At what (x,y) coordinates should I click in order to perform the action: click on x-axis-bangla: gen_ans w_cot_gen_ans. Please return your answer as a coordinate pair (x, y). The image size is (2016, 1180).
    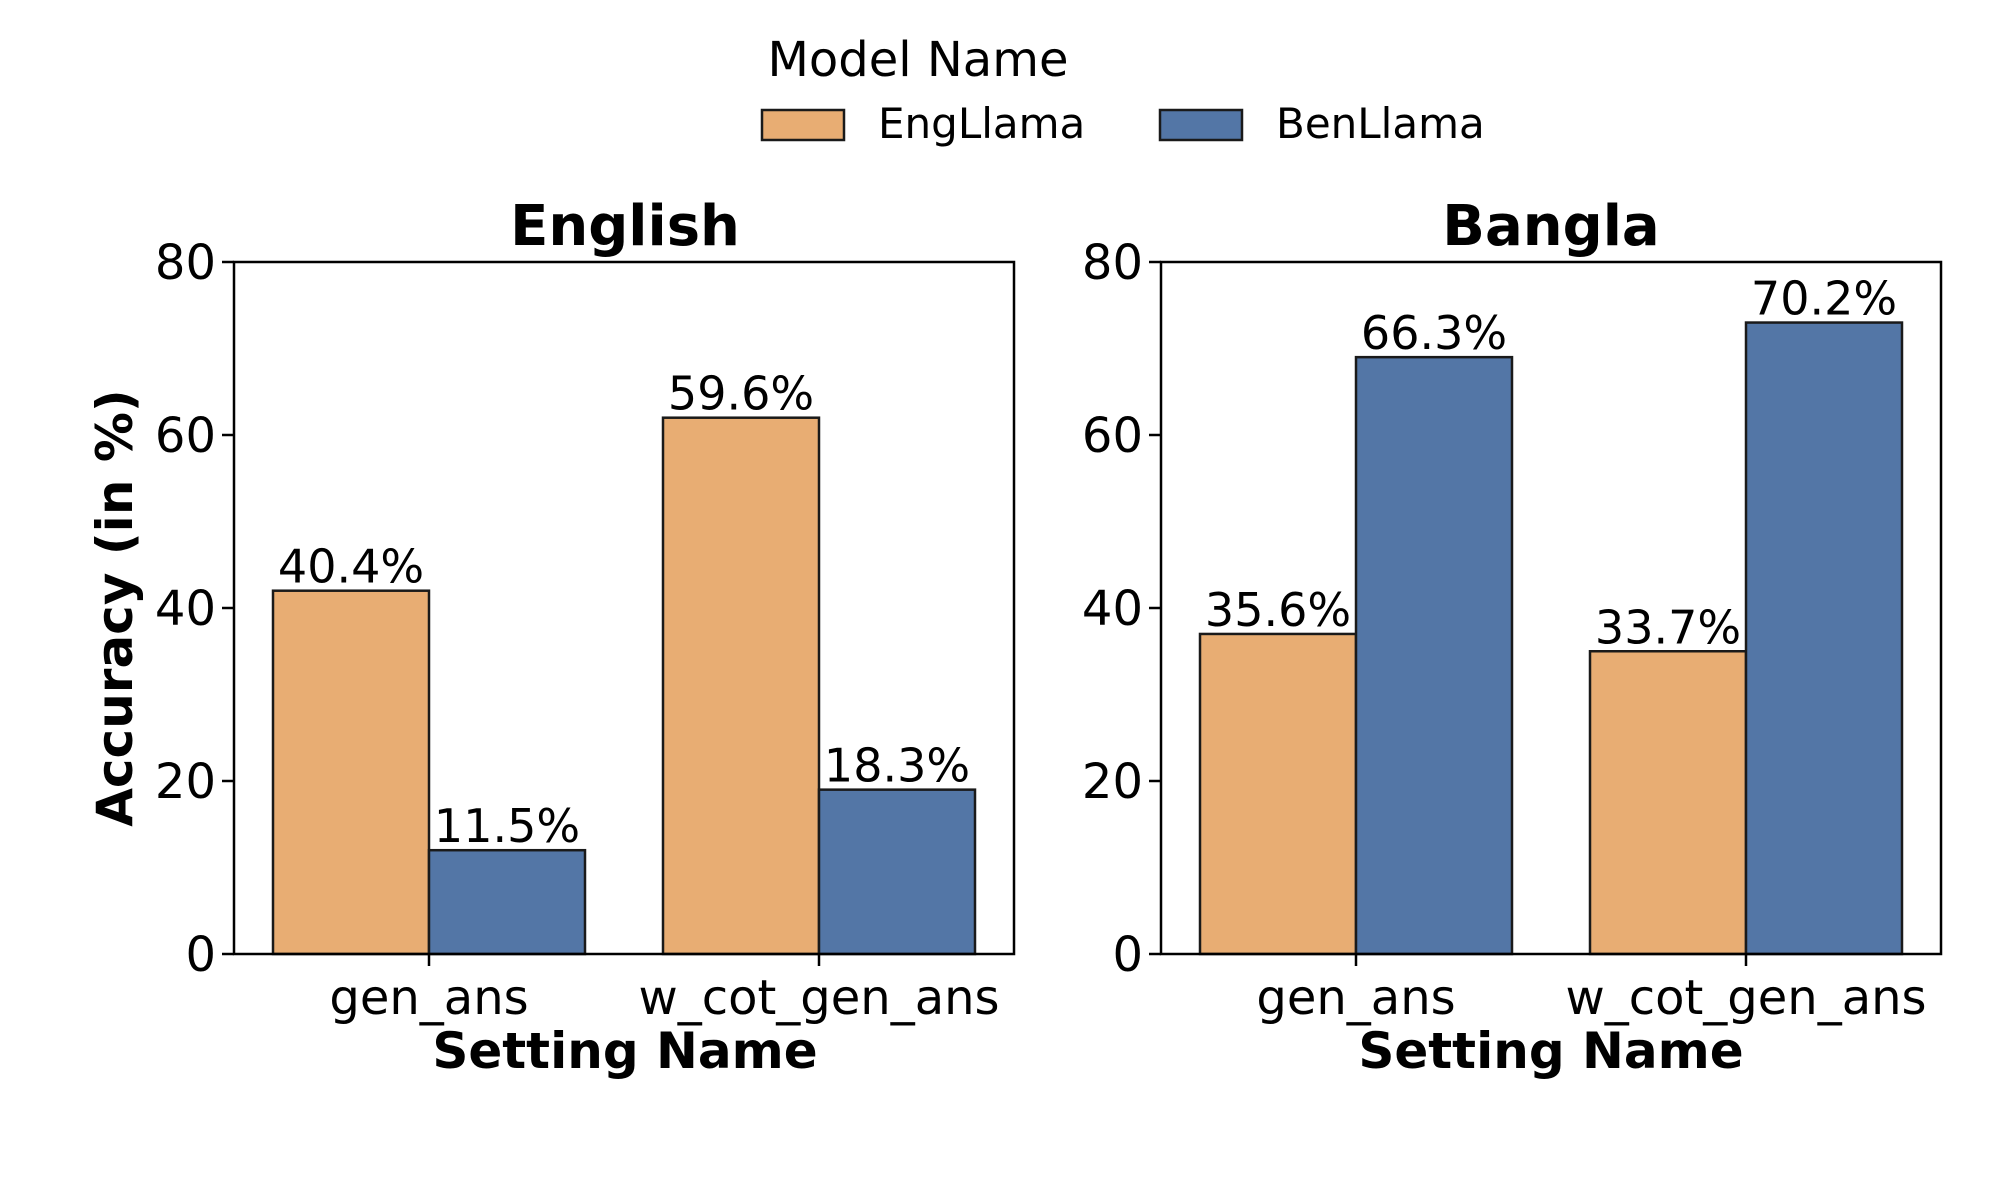
    Looking at the image, I should click on (1591, 990).